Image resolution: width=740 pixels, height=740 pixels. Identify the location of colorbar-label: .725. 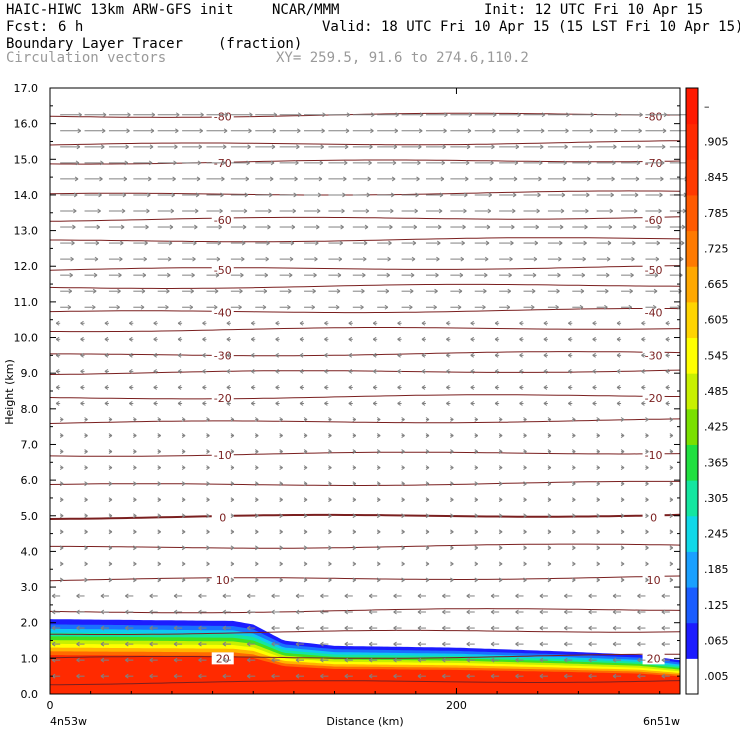
(716, 248).